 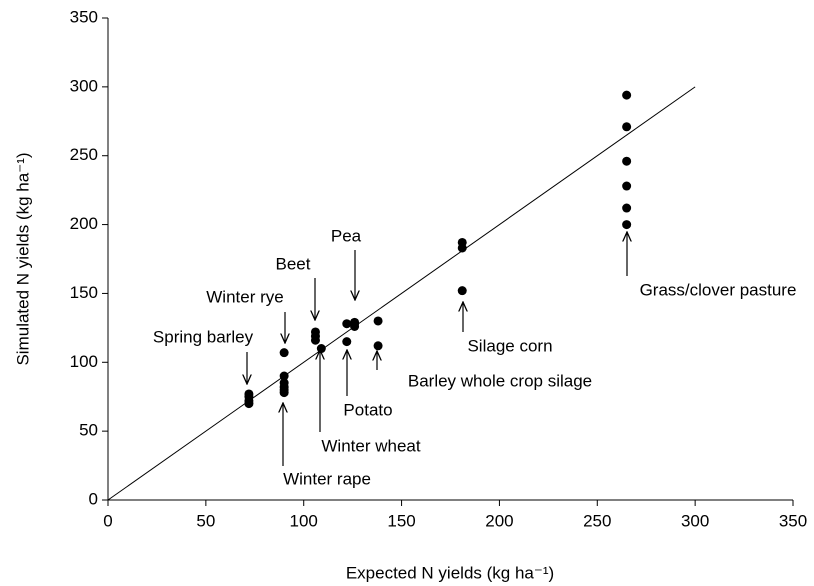 I want to click on y-tick-label: 50, so click(x=88, y=430).